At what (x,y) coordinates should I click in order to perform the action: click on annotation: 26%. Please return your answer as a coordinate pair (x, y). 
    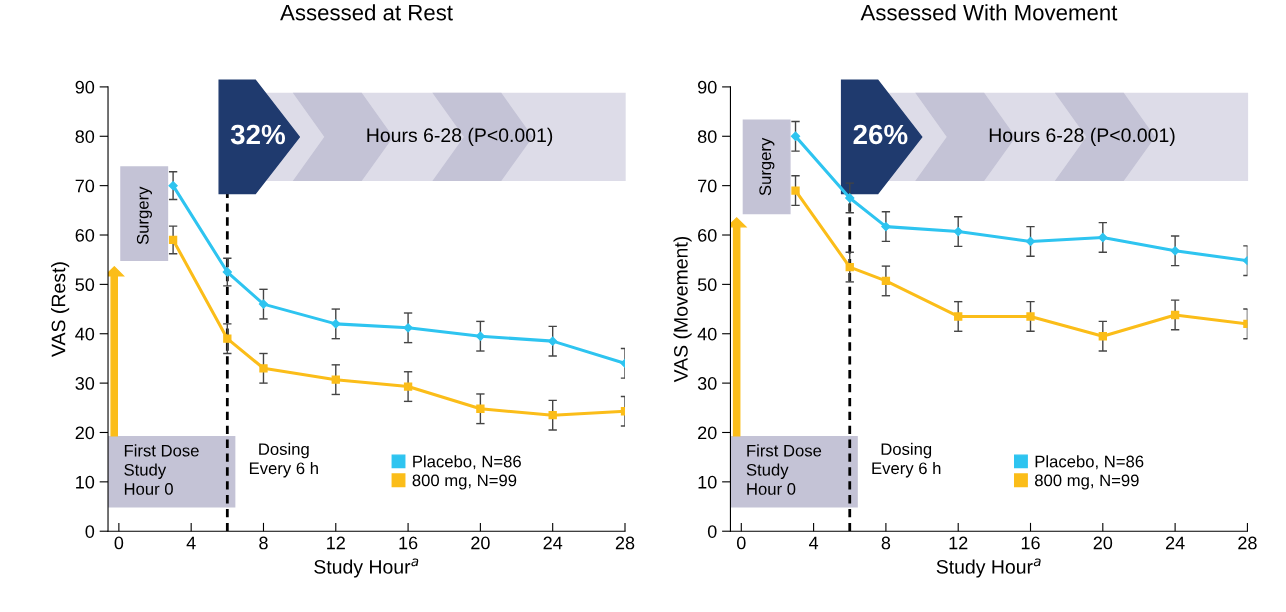
    Looking at the image, I should click on (880, 134).